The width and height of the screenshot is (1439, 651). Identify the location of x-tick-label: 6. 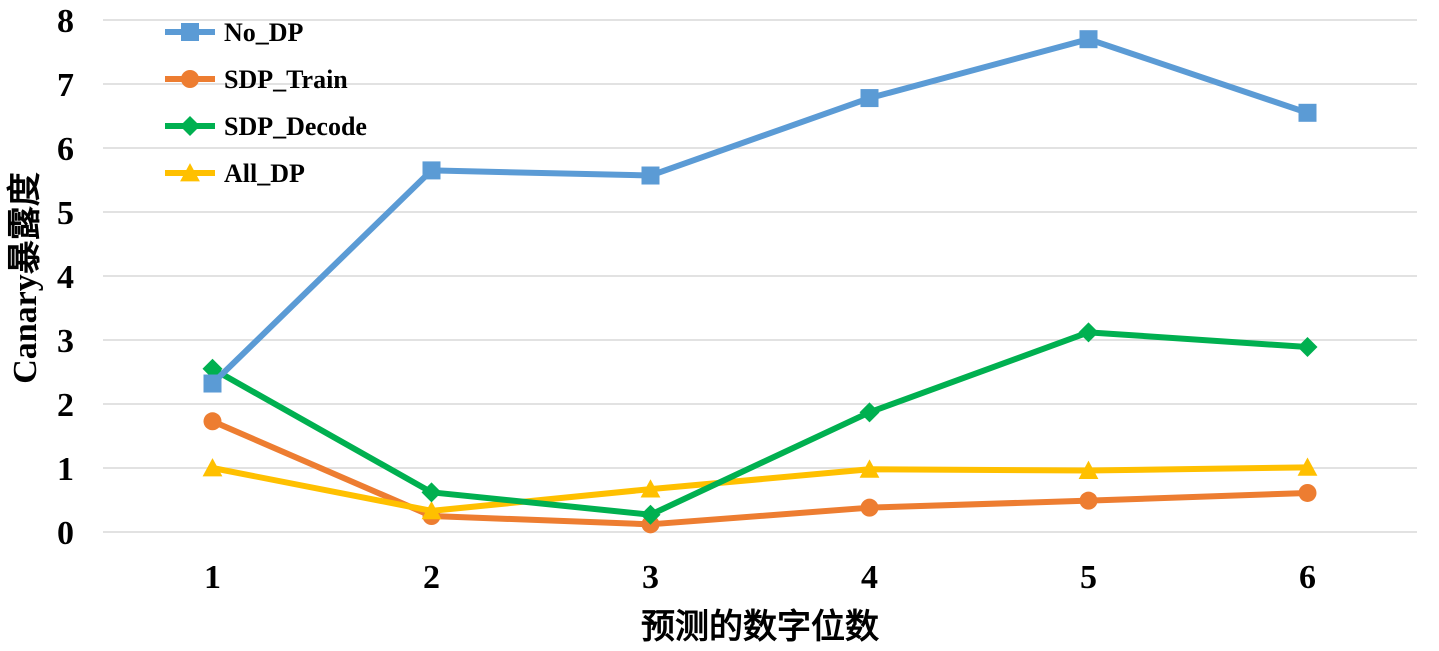
(1307, 577).